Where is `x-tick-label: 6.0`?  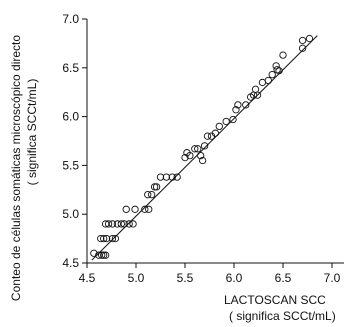 x-tick-label: 6.0 is located at coordinates (234, 278).